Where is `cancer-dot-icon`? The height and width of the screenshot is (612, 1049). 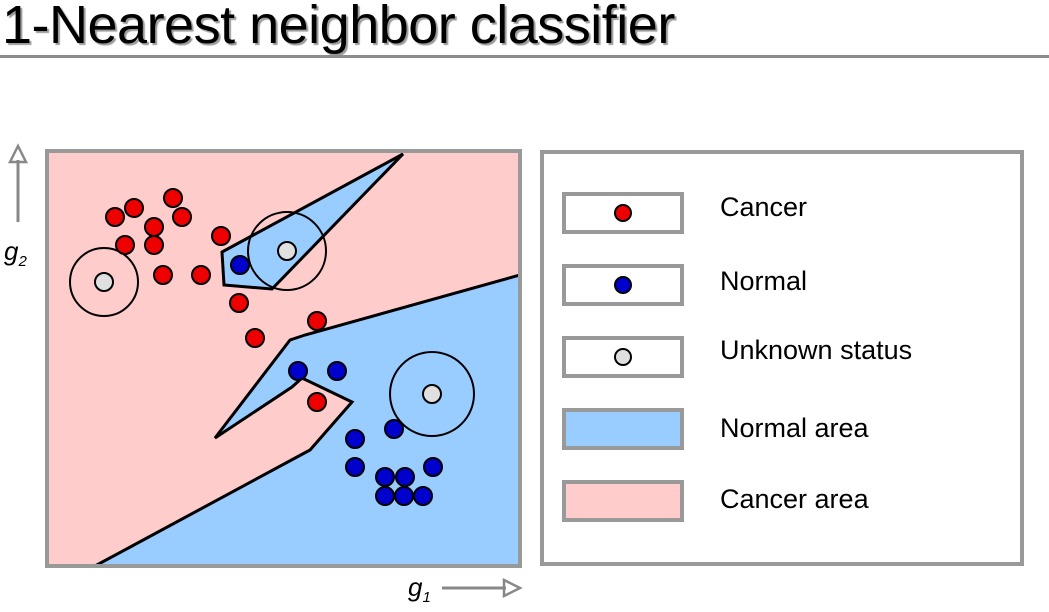
cancer-dot-icon is located at coordinates (623, 213).